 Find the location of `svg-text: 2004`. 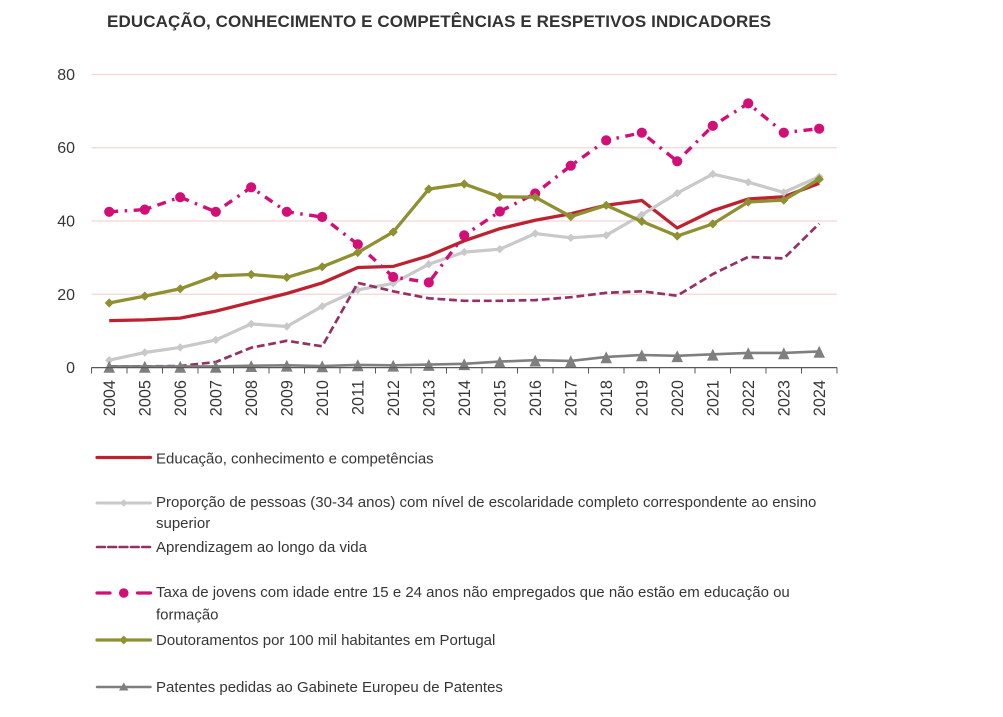

svg-text: 2004 is located at coordinates (110, 398).